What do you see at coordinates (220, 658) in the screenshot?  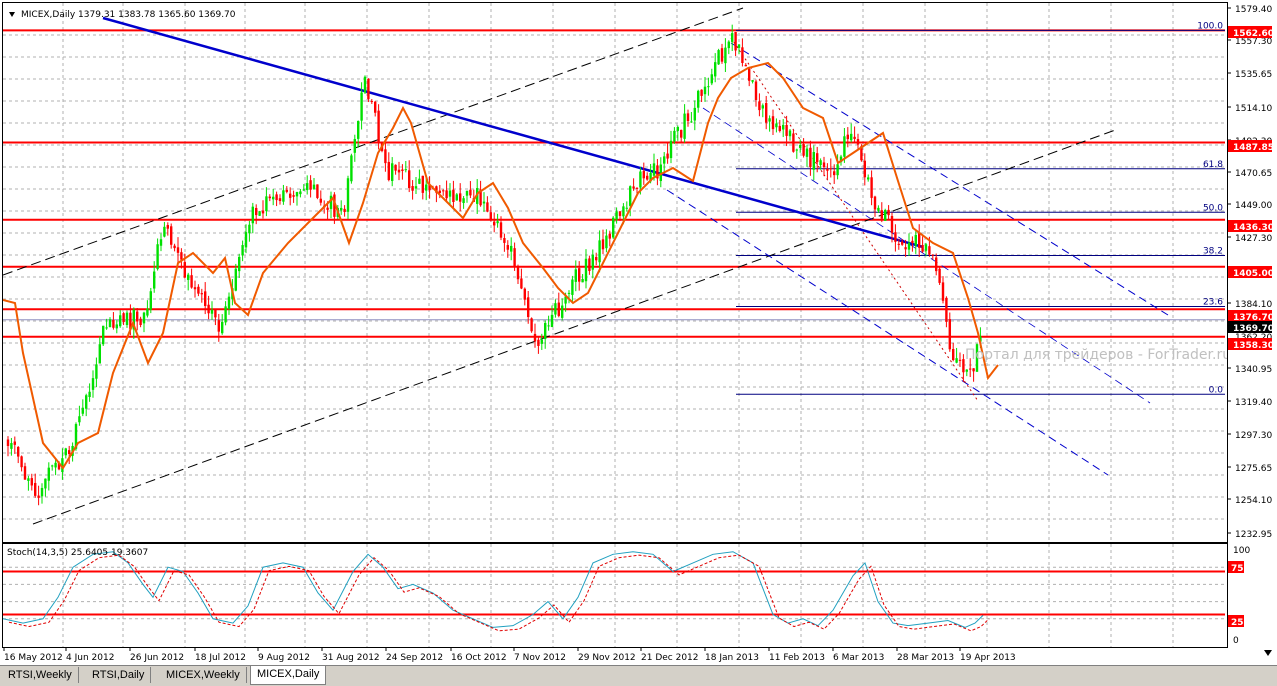 I see `time-axis-label: 18 Jul 2012` at bounding box center [220, 658].